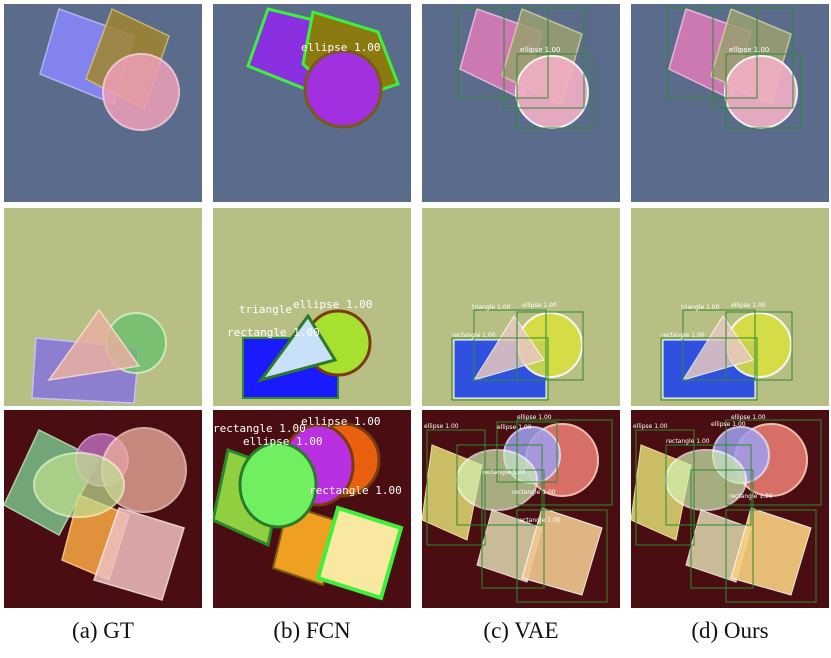 Image resolution: width=831 pixels, height=658 pixels. I want to click on caption-fcn: (b) FCN, so click(312, 630).